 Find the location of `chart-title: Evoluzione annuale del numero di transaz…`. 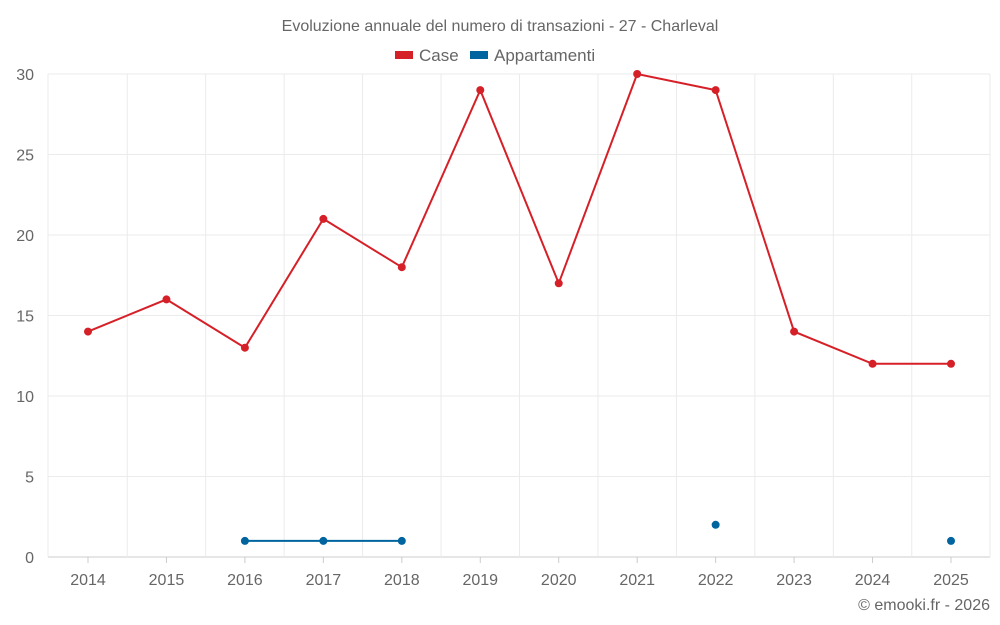

chart-title: Evoluzione annuale del numero di transaz… is located at coordinates (500, 26).